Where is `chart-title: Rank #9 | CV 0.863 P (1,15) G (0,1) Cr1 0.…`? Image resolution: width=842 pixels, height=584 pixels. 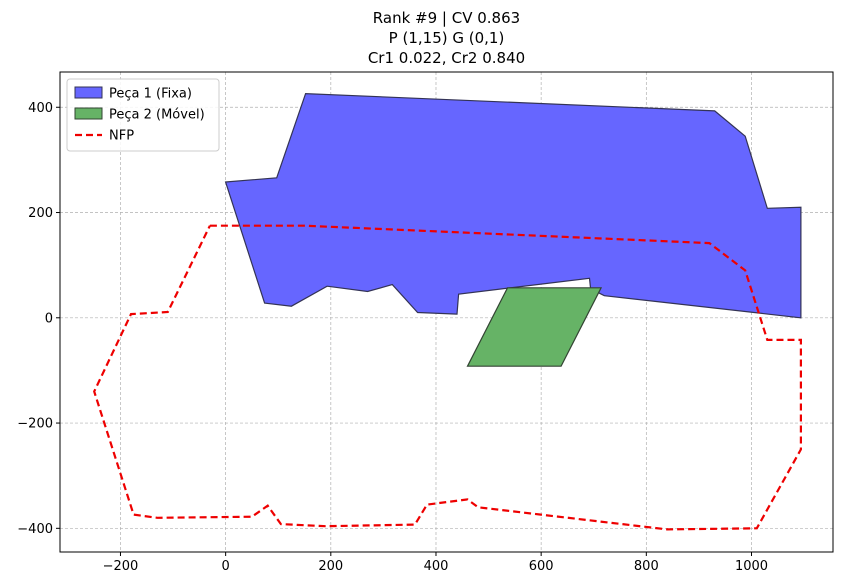
chart-title: Rank #9 | CV 0.863 P (1,15) G (0,1) Cr1 0.… is located at coordinates (446, 38).